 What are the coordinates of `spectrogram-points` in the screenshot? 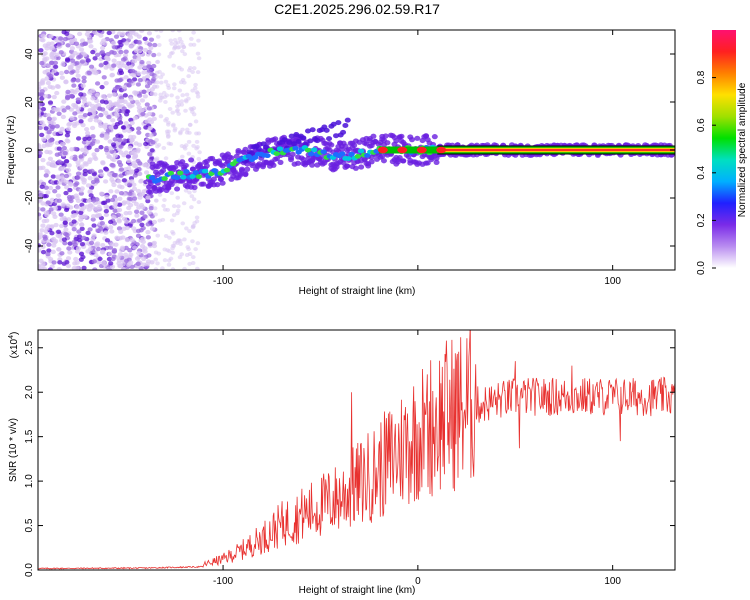 It's located at (120, 150).